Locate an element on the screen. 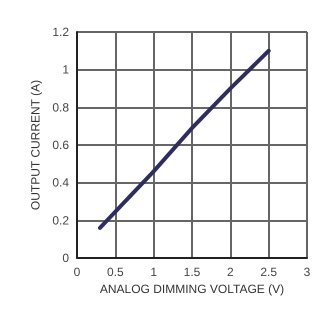  x-tick-label: 2 is located at coordinates (230, 272).